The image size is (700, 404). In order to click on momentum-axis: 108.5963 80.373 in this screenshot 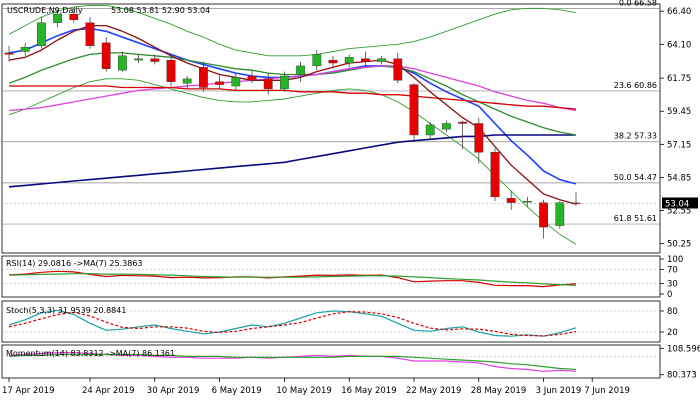, I will do `click(680, 362)`.